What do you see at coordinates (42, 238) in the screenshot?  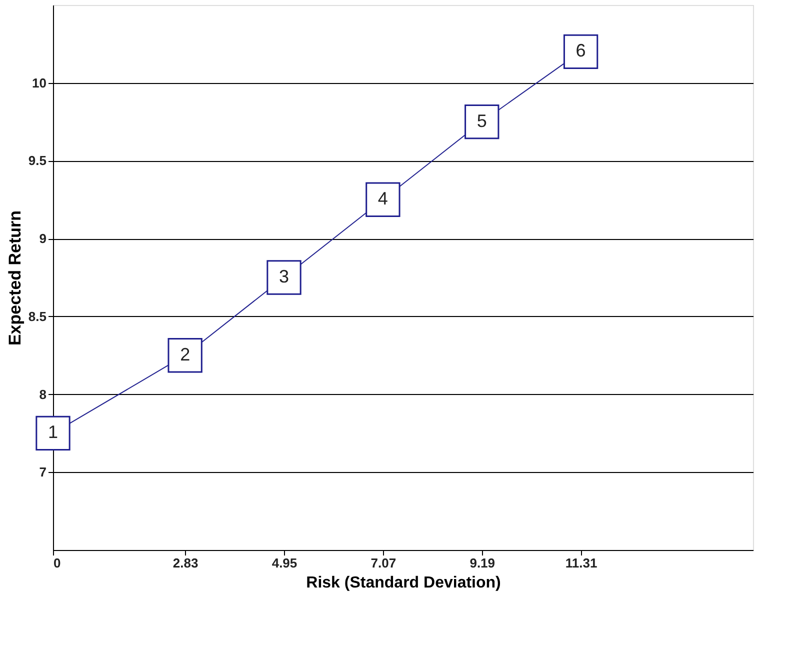 I see `y-tick-label: 9` at bounding box center [42, 238].